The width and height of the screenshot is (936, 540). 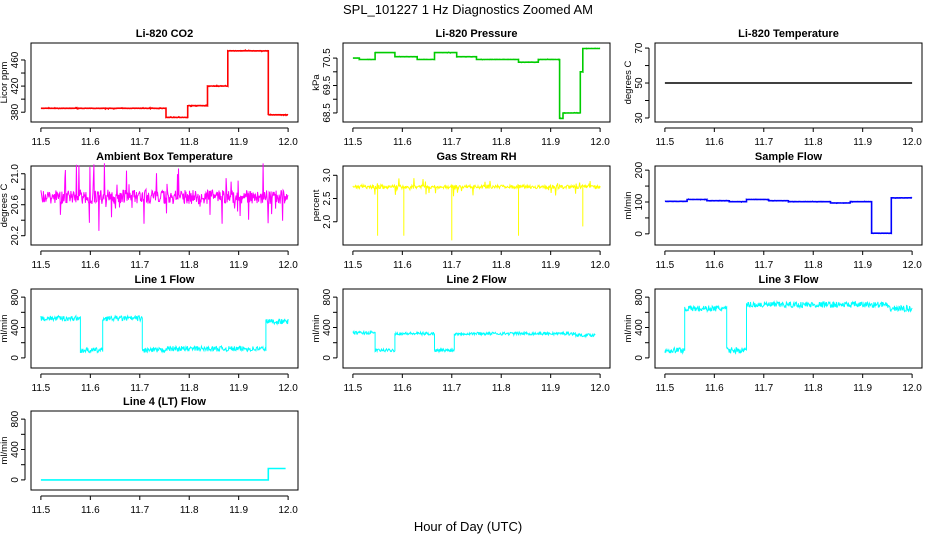 What do you see at coordinates (15, 85) in the screenshot?
I see `y-tick-label: 420` at bounding box center [15, 85].